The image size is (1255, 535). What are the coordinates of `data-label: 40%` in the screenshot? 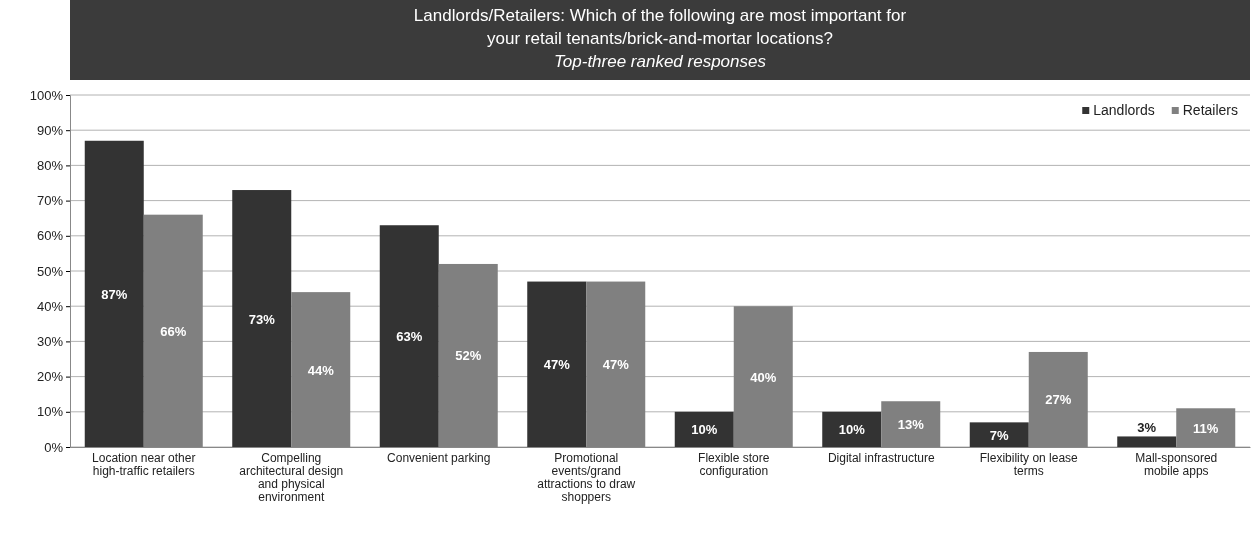 It's located at (763, 377).